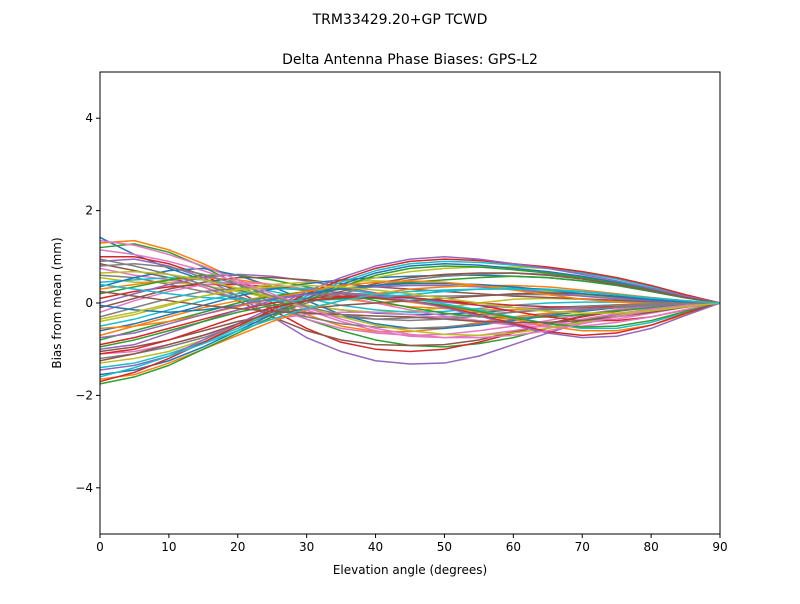  What do you see at coordinates (444, 547) in the screenshot?
I see `x-tick-label: 50` at bounding box center [444, 547].